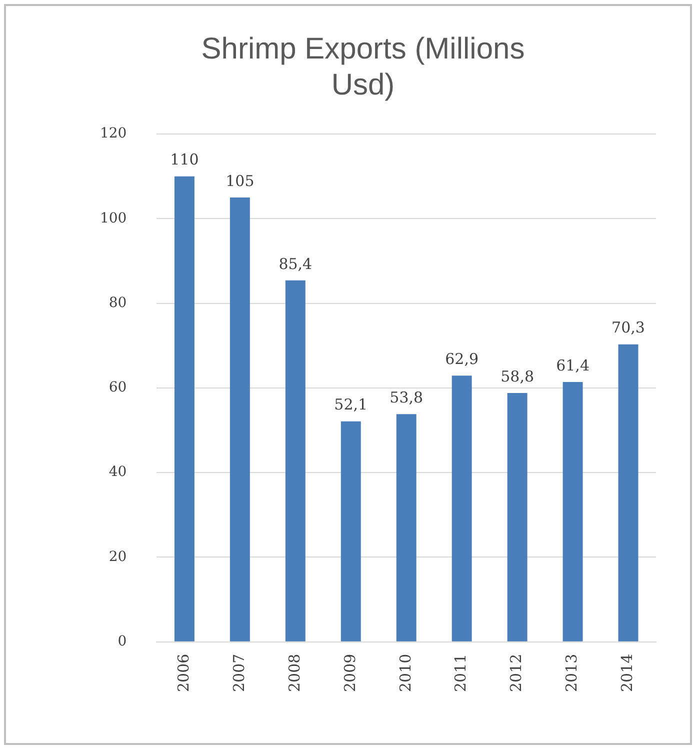 The height and width of the screenshot is (749, 696). What do you see at coordinates (405, 673) in the screenshot?
I see `x-tick-label: 2010` at bounding box center [405, 673].